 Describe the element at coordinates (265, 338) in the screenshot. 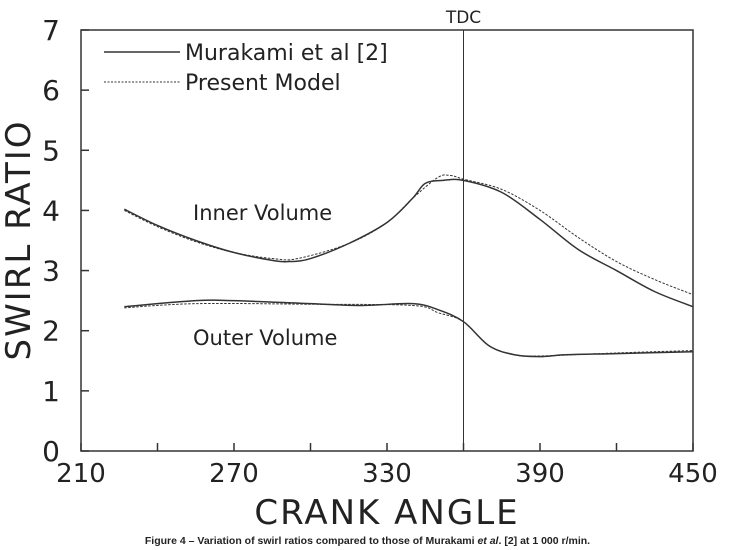

I see `outer-volume-label: Outer Volume` at that location.